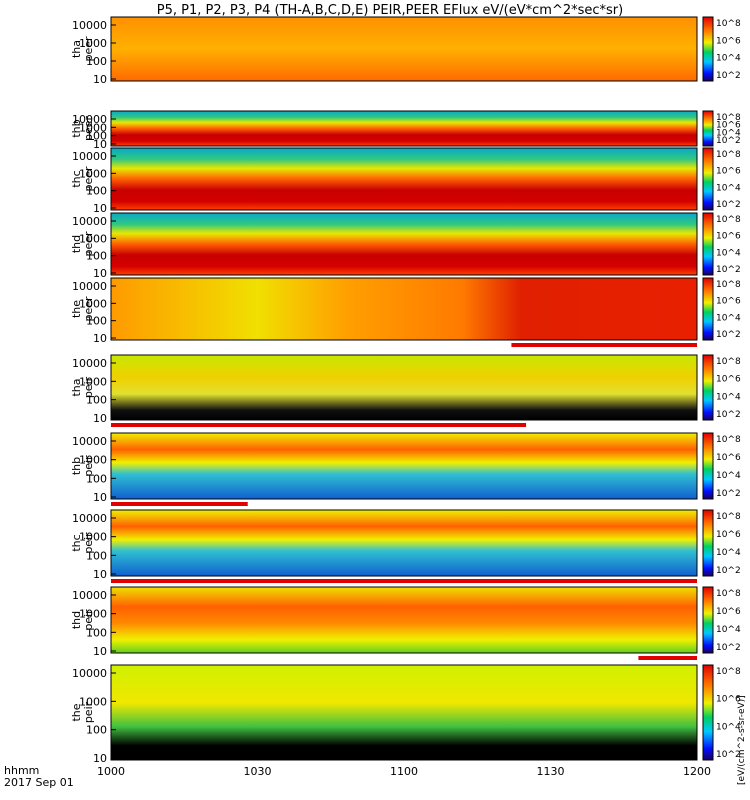 The height and width of the screenshot is (800, 750). I want to click on panel-tha-peer: 10000 1000 100 10 tha peer 10^2 10^4 10^6 10^8, so click(405, 51).